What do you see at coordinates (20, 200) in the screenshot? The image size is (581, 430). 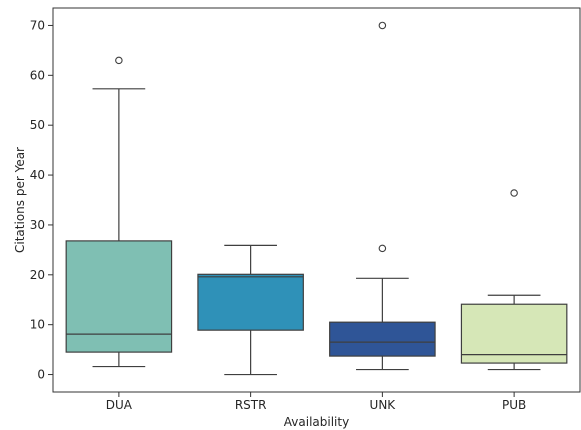 I see `y-axis-label: Citations per Year` at bounding box center [20, 200].